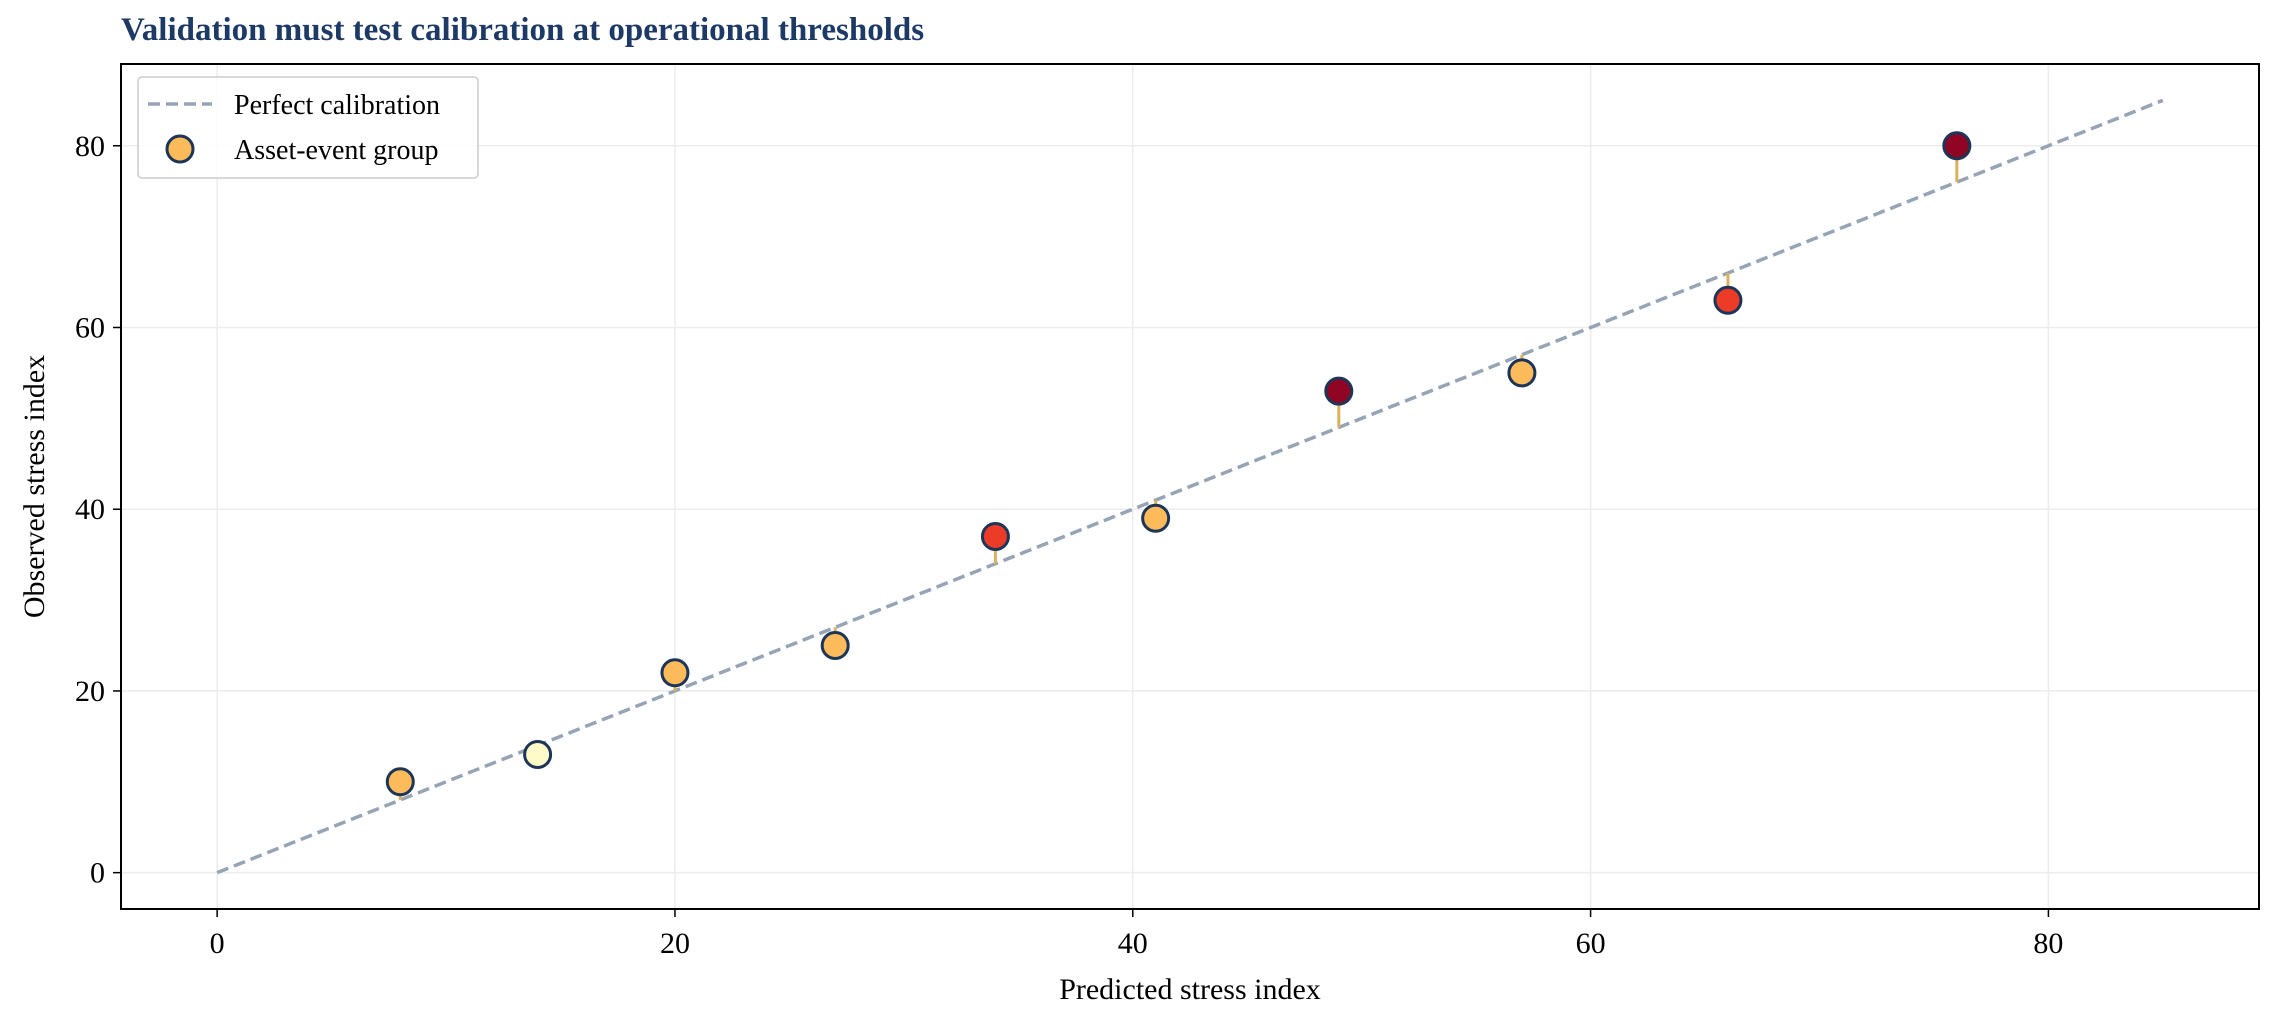  What do you see at coordinates (34, 486) in the screenshot?
I see `y-axis-label: Observed stress index` at bounding box center [34, 486].